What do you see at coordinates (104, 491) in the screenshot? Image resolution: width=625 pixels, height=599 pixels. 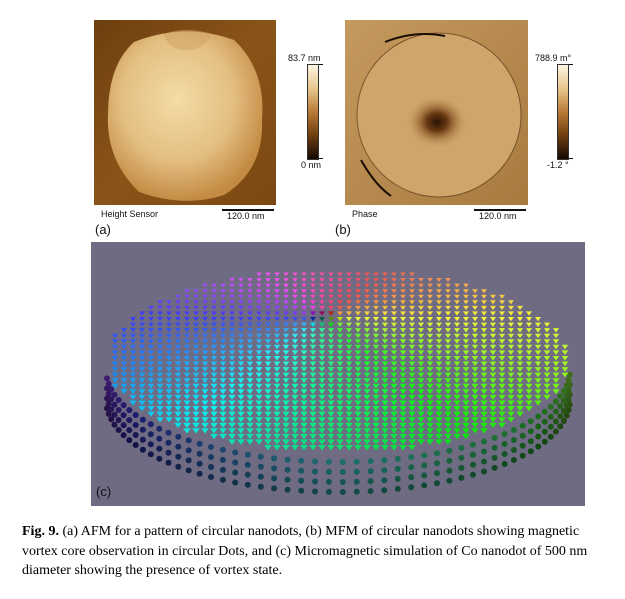 I see `panel-c-letter: (c)` at bounding box center [104, 491].